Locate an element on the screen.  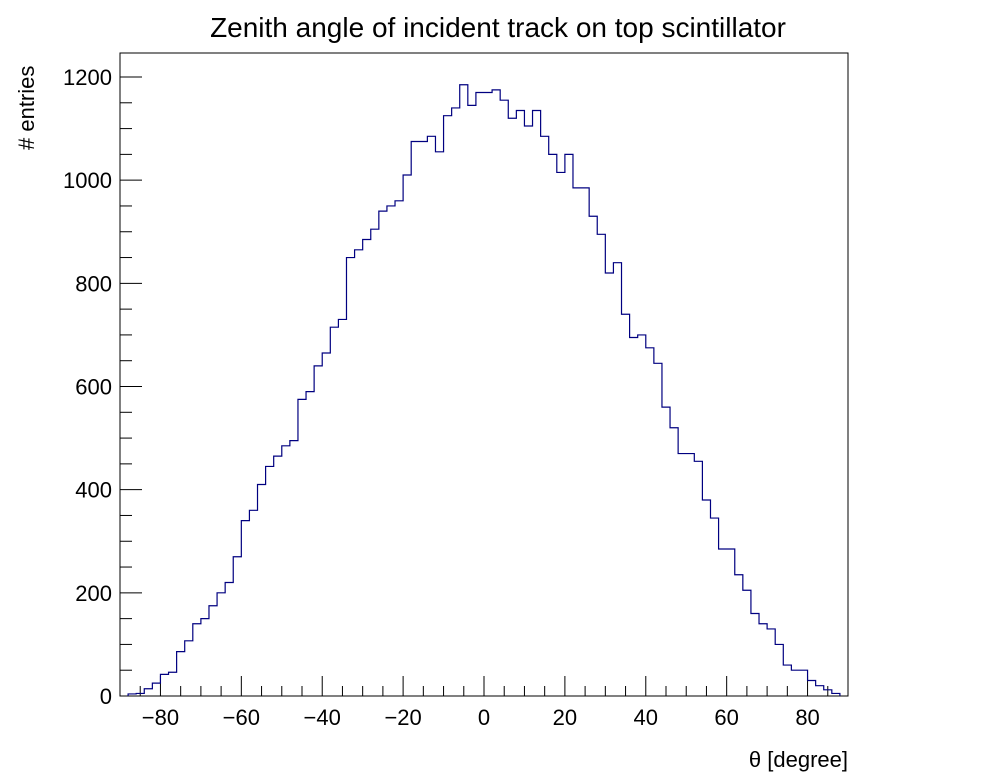
y-tick-label: 400 is located at coordinates (93, 490).